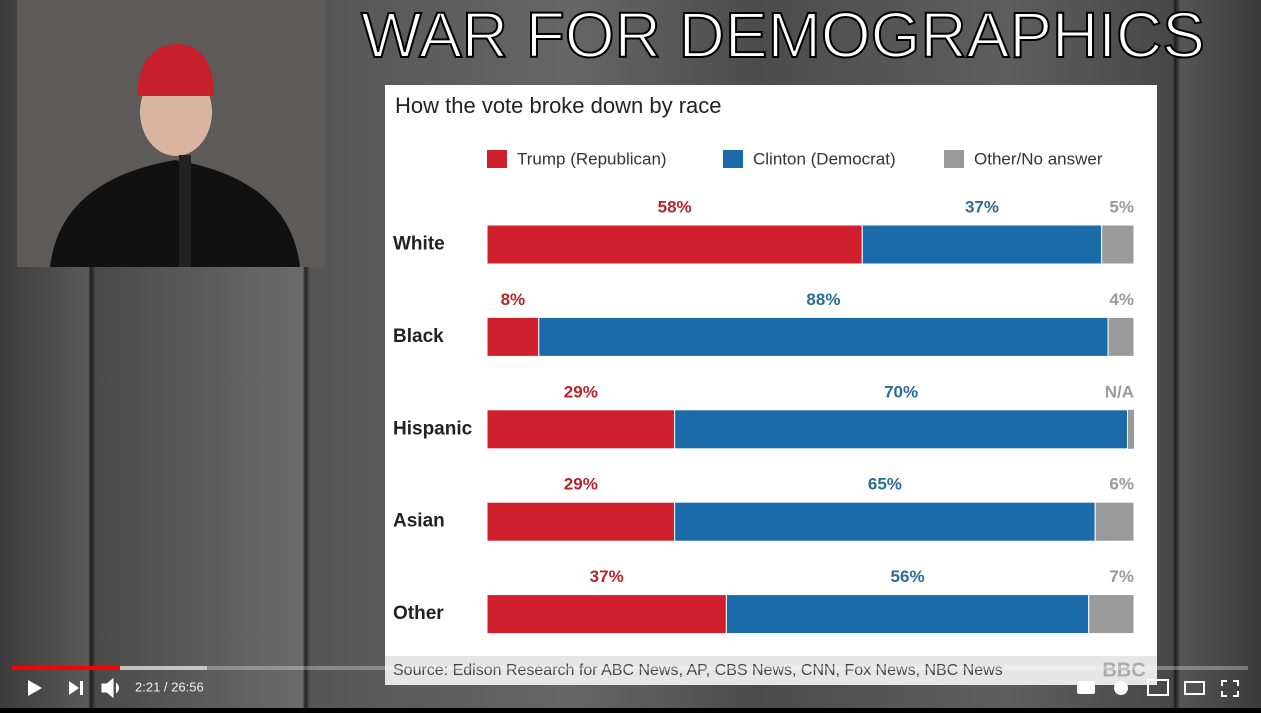 Image resolution: width=1261 pixels, height=713 pixels. Describe the element at coordinates (66, 668) in the screenshot. I see `played-bar` at that location.